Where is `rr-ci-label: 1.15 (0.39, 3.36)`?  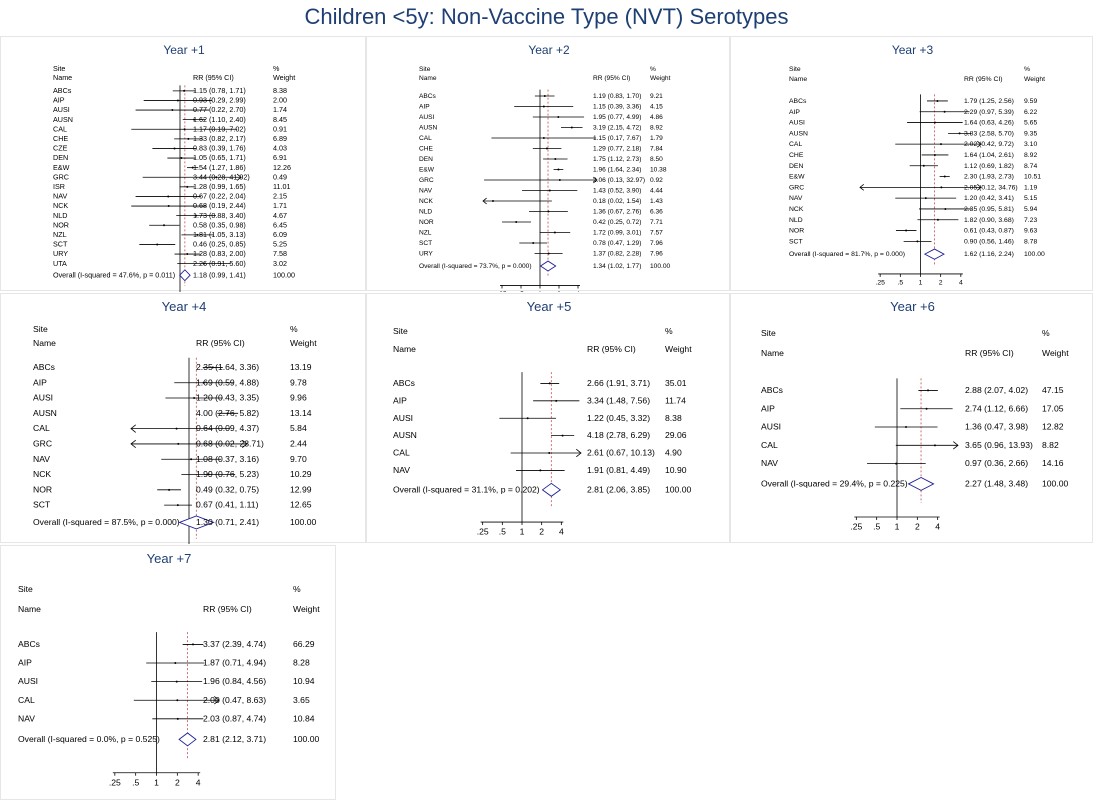
rr-ci-label: 1.15 (0.39, 3.36) is located at coordinates (617, 107).